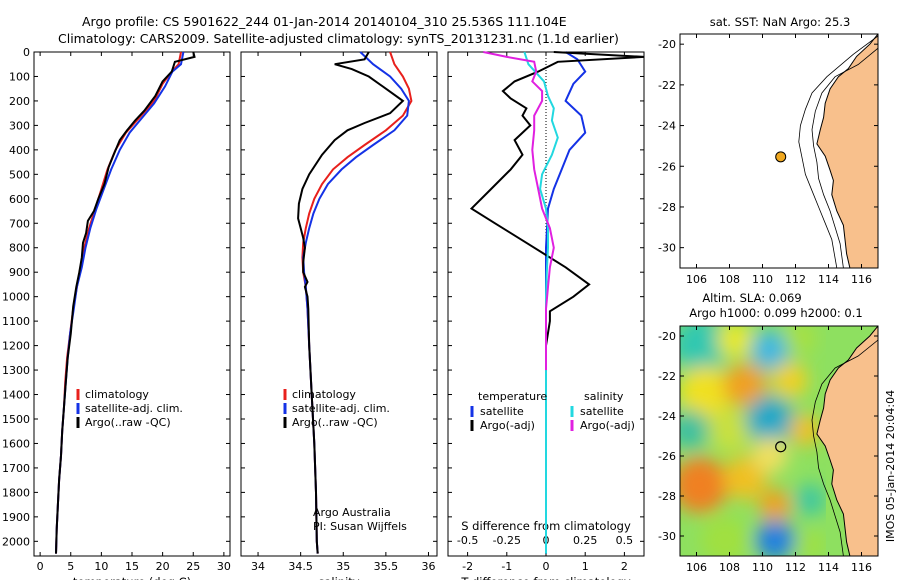 The width and height of the screenshot is (900, 580). Describe the element at coordinates (781, 447) in the screenshot. I see `sla-map-argo-marker` at that location.